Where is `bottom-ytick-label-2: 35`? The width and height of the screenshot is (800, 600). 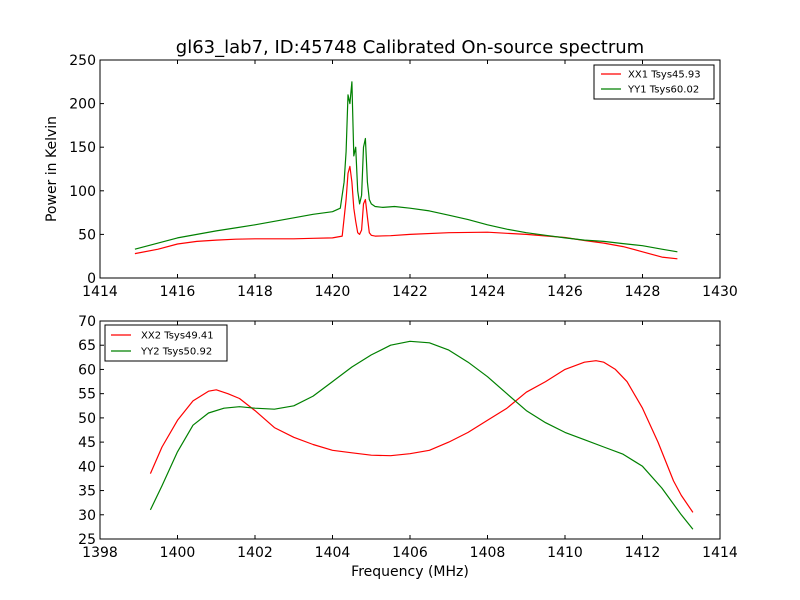
bottom-ytick-label-2: 35 is located at coordinates (87, 492).